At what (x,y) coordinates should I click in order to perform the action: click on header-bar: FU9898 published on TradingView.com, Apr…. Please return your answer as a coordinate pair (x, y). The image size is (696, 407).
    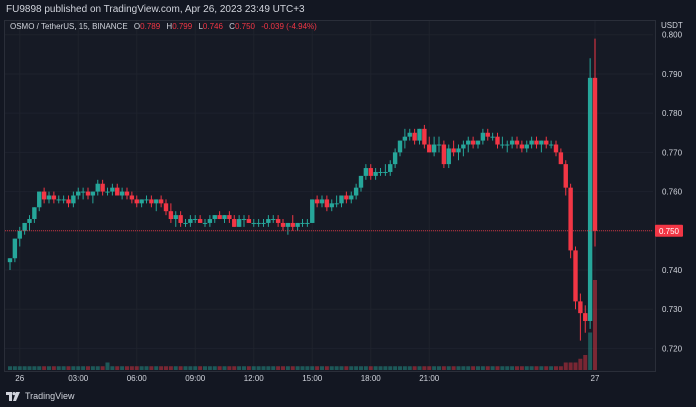
    Looking at the image, I should click on (348, 10).